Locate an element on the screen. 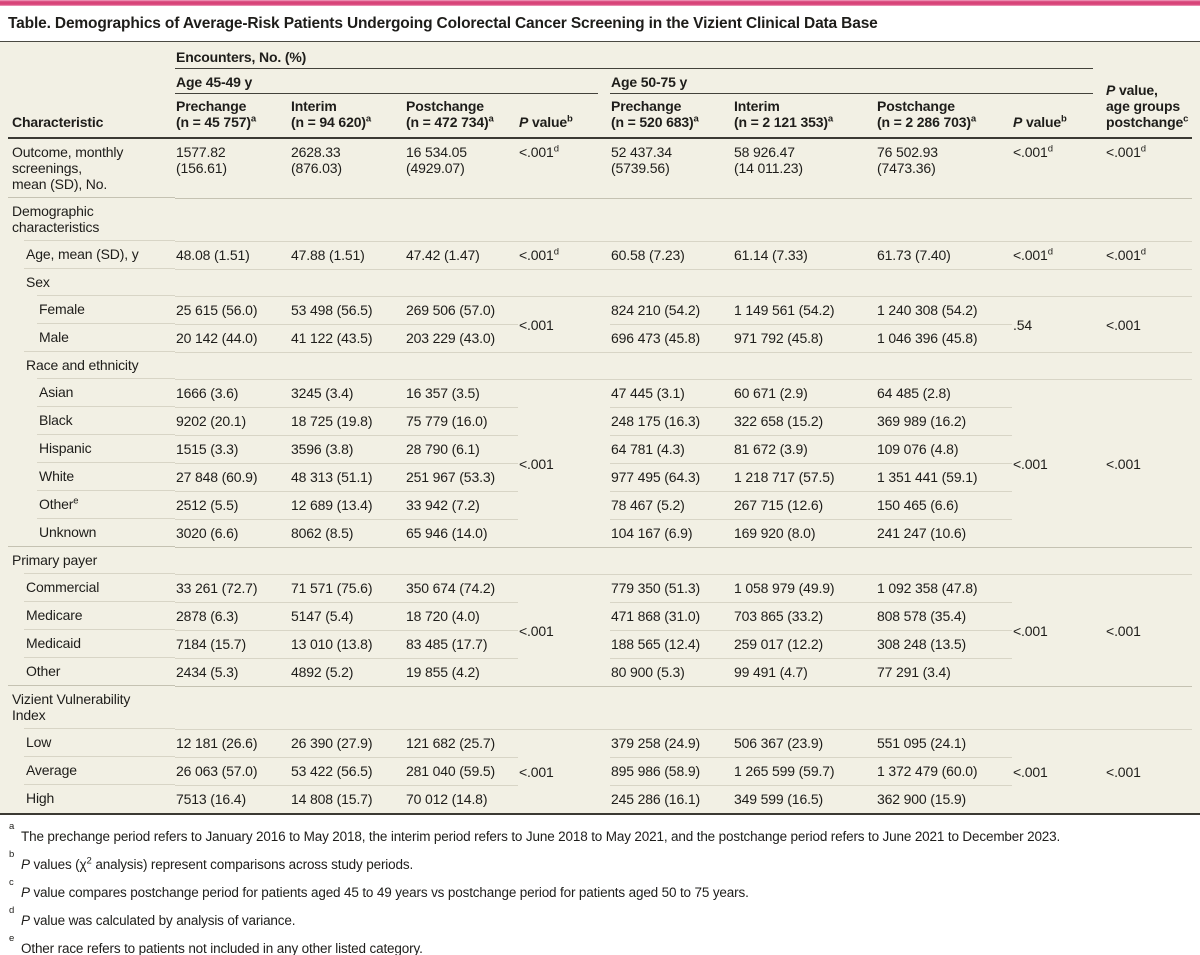 Image resolution: width=1200 pixels, height=955 pixels. data-cell: 81 672 (3.9) is located at coordinates (804, 449).